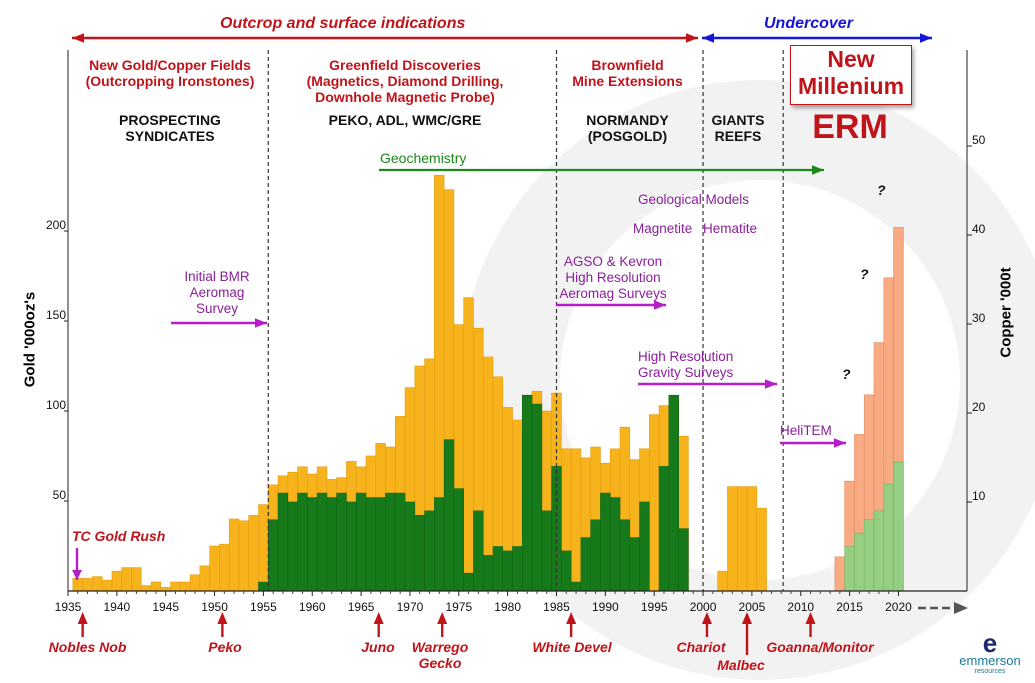 The height and width of the screenshot is (683, 1035). I want to click on x-tick-label-2005: 2005, so click(752, 607).